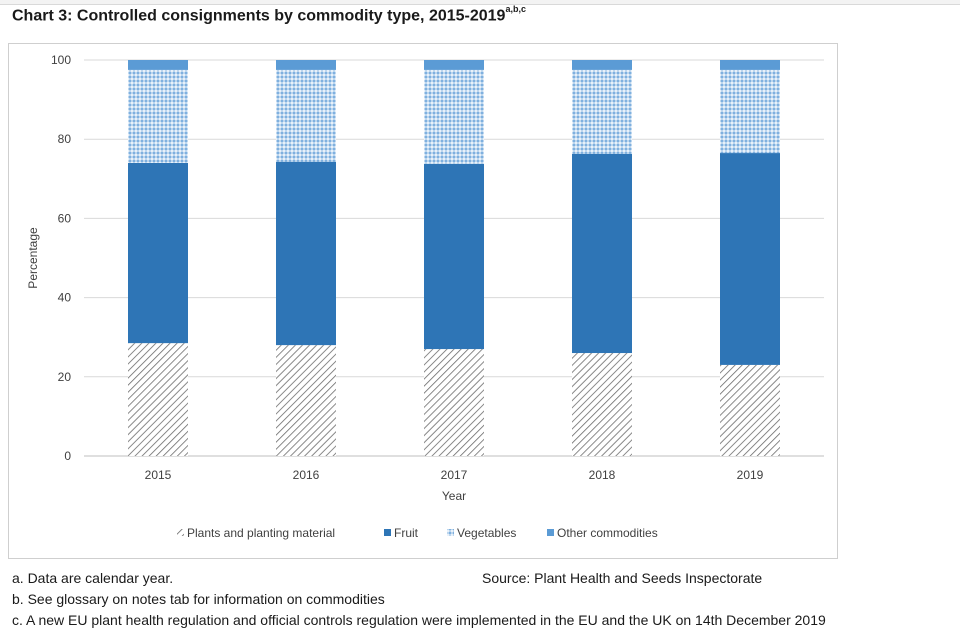 This screenshot has height=640, width=960. I want to click on bar-plants-and-planting-material-2019, so click(750, 410).